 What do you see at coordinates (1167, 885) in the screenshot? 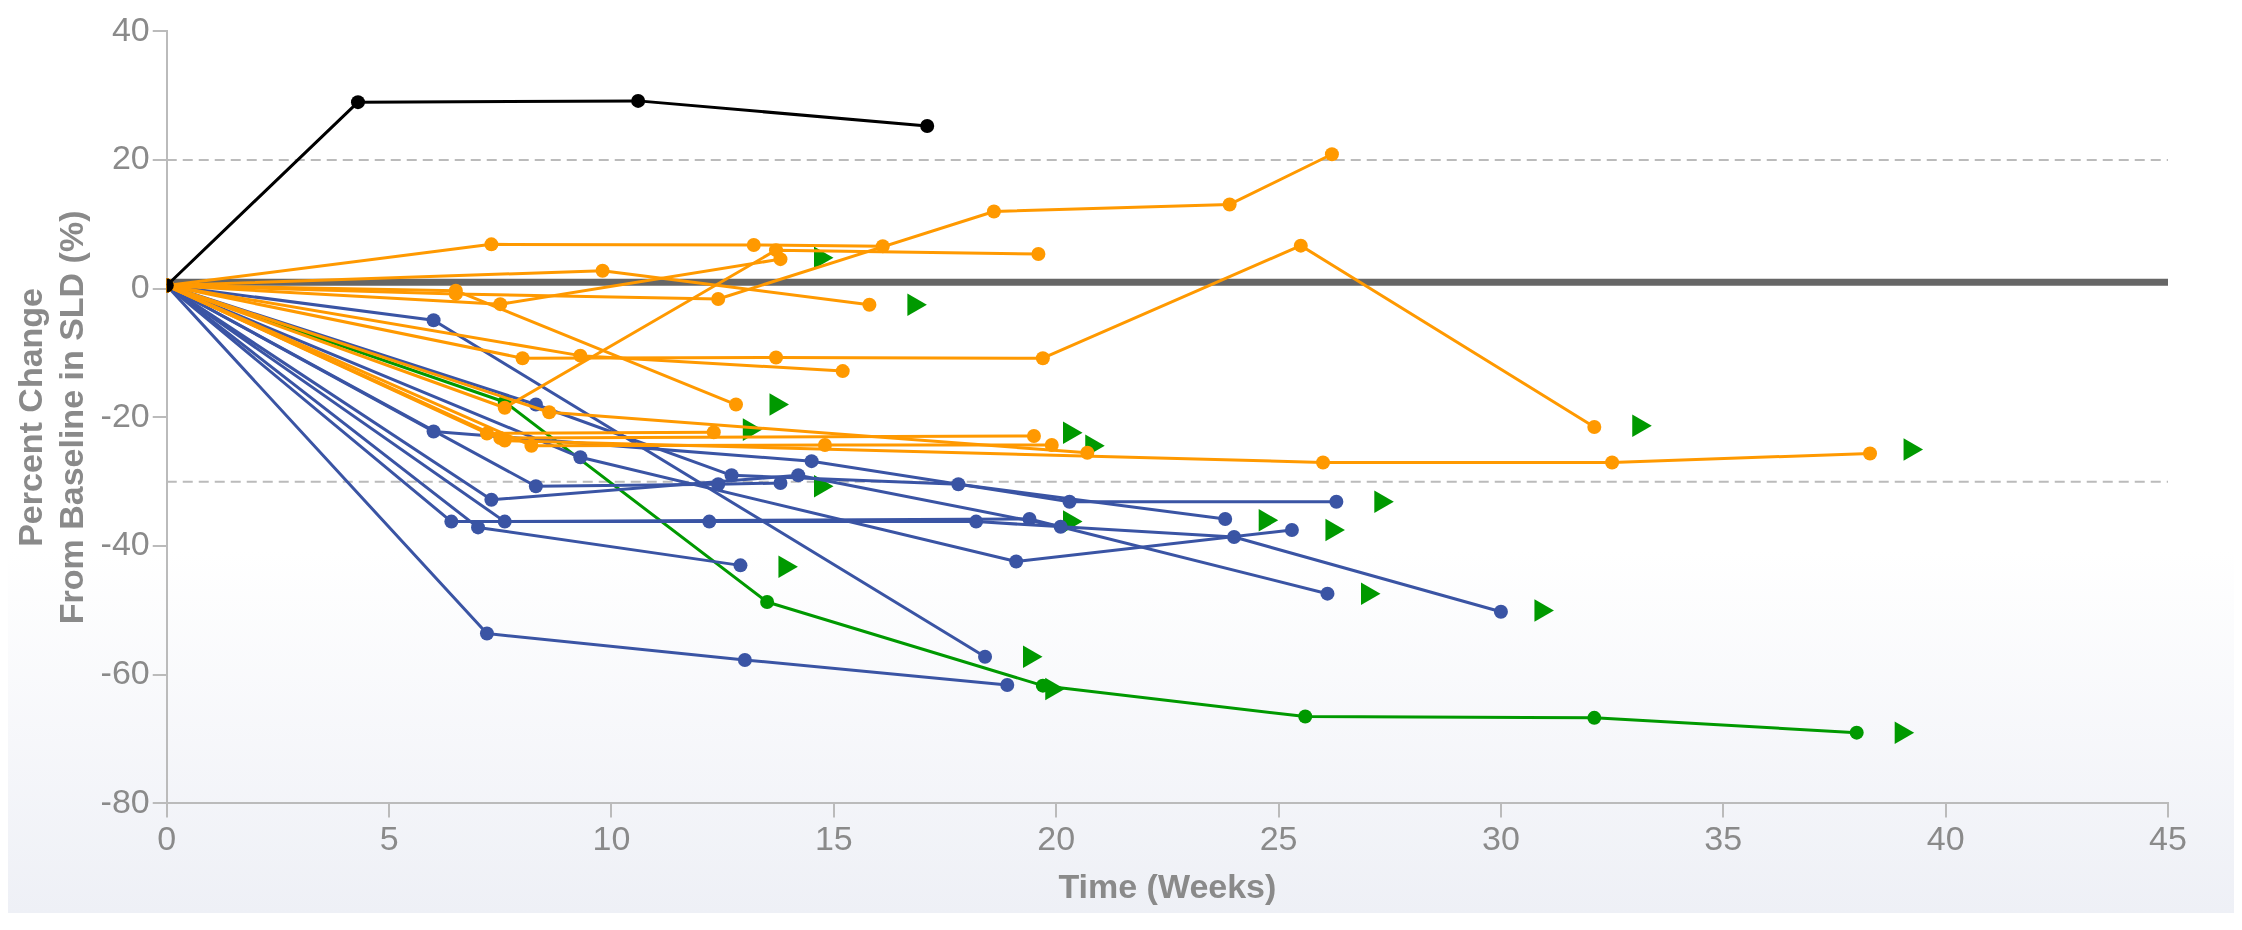
I see `x-axis-title: Time (Weeks)` at bounding box center [1167, 885].